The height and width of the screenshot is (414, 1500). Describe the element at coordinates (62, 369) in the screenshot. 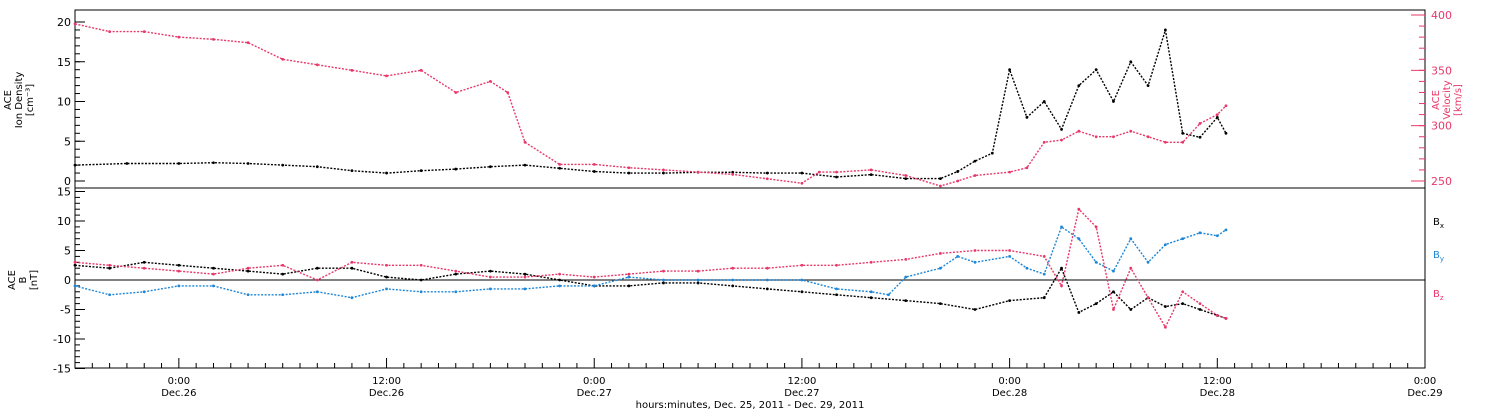

I see `b-tick-label: -15` at that location.